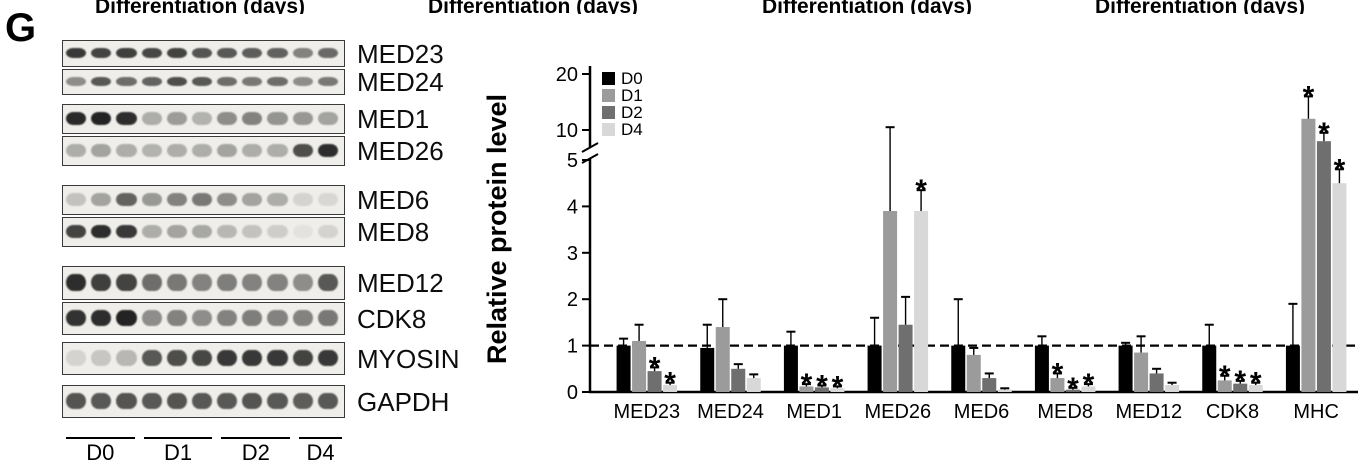  I want to click on bar-med23-d0, so click(623, 368).